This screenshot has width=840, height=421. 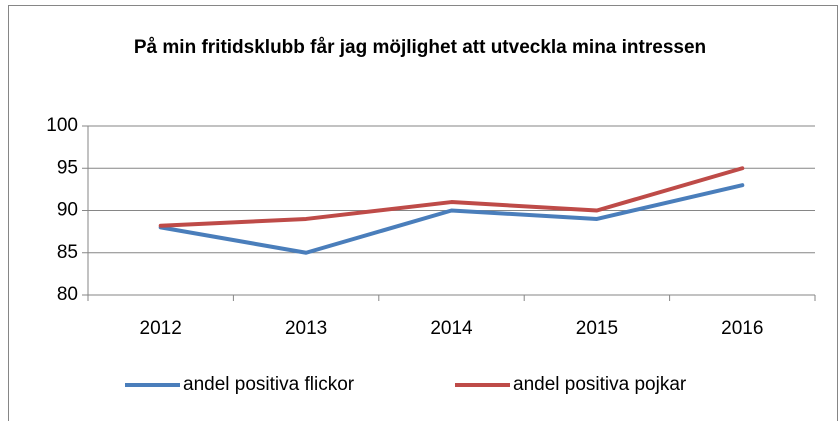 What do you see at coordinates (597, 328) in the screenshot?
I see `x-tick-label: 2015` at bounding box center [597, 328].